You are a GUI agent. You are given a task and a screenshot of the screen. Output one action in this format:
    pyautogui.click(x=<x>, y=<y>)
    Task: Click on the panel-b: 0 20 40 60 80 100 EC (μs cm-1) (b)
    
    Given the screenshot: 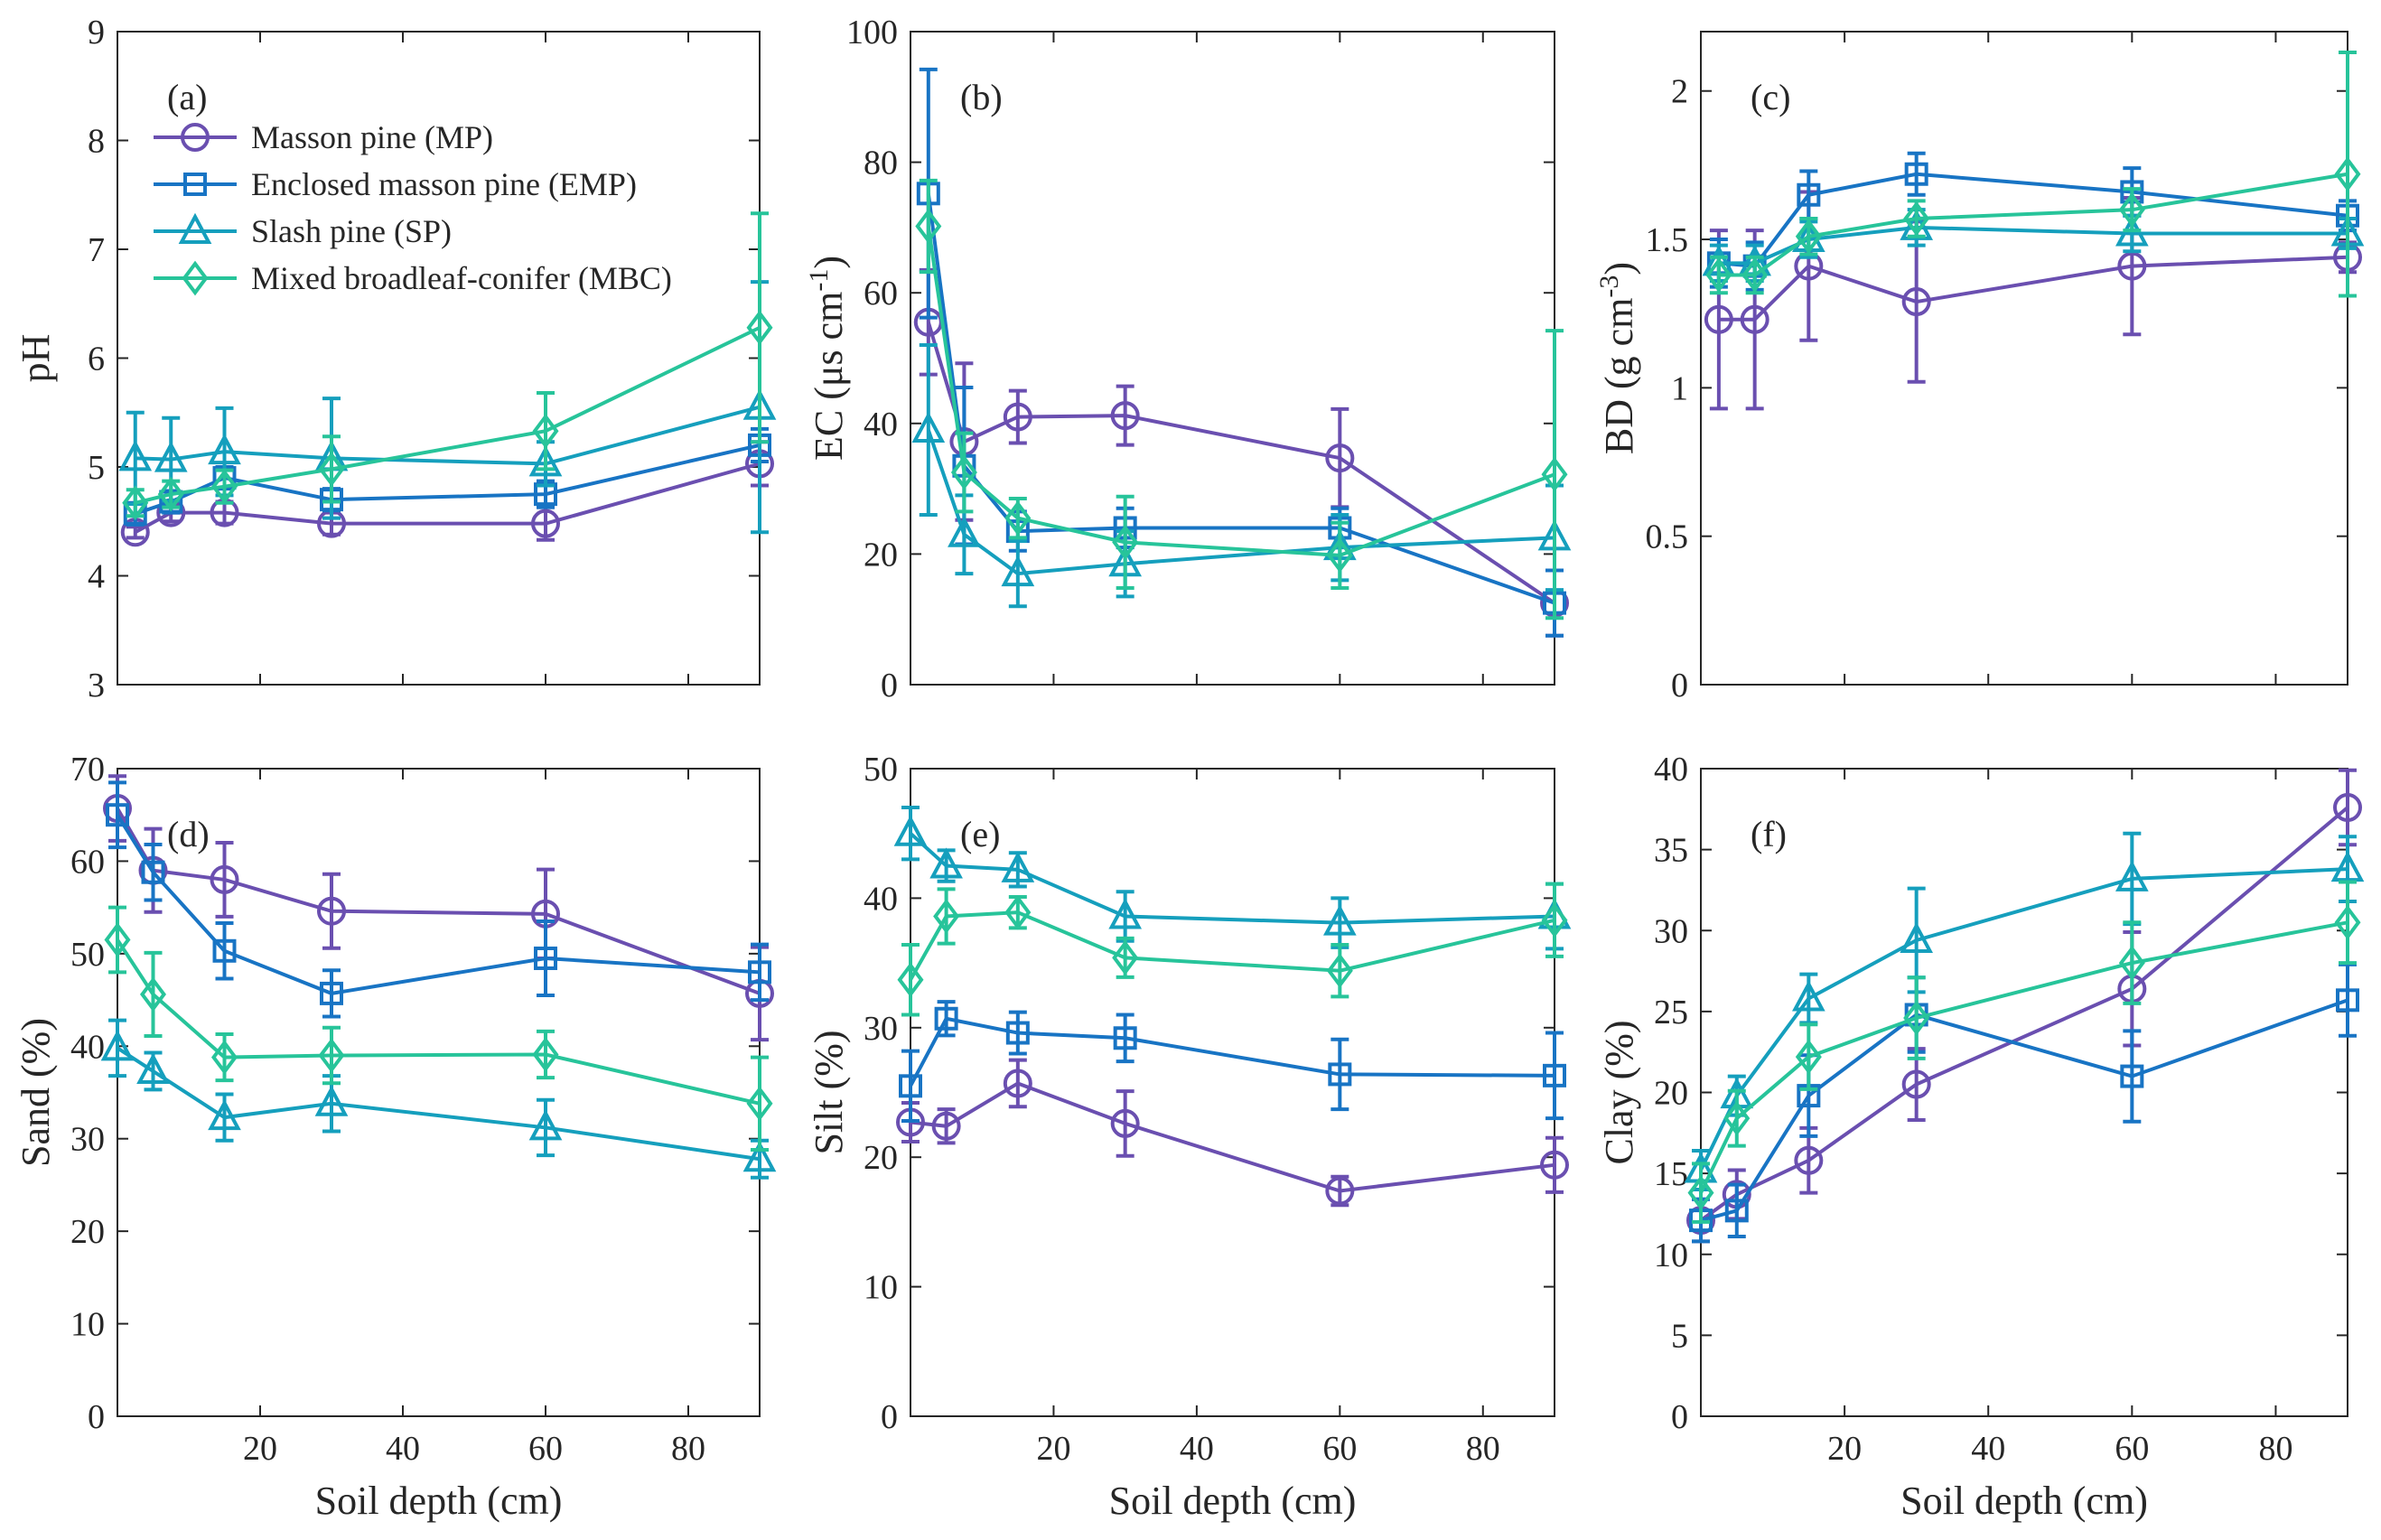 What is the action you would take?
    pyautogui.click(x=1188, y=359)
    